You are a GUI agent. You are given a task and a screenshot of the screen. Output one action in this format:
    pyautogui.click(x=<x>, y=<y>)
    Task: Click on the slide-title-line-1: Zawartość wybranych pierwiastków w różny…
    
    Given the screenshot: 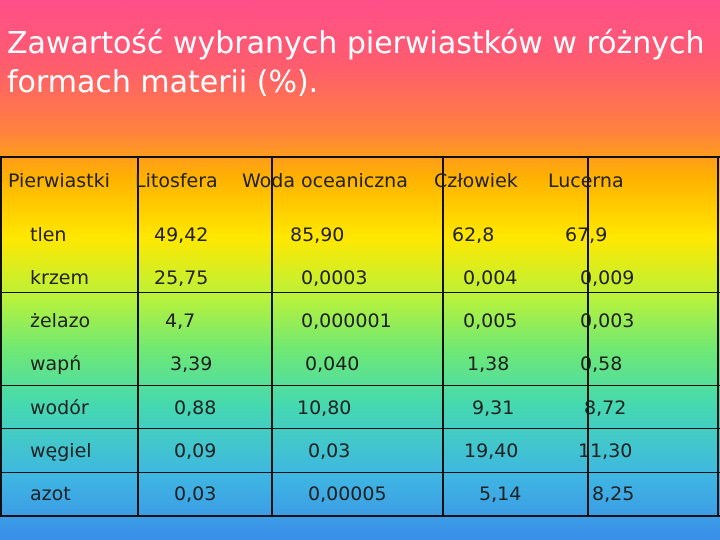 What is the action you would take?
    pyautogui.click(x=356, y=43)
    